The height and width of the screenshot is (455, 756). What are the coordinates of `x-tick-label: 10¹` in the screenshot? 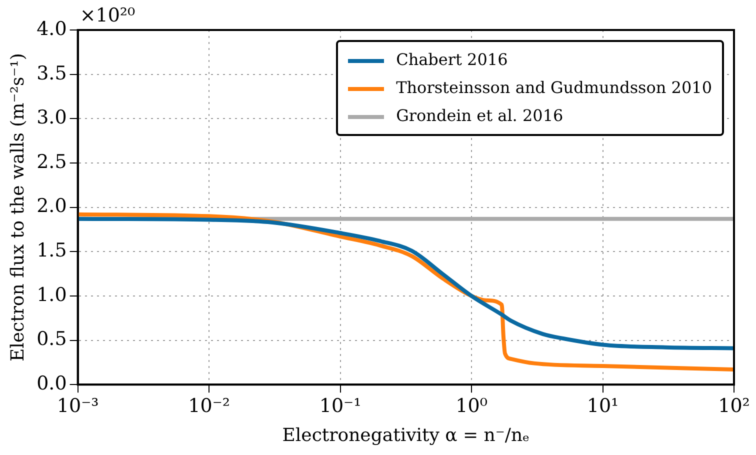 It's located at (602, 405).